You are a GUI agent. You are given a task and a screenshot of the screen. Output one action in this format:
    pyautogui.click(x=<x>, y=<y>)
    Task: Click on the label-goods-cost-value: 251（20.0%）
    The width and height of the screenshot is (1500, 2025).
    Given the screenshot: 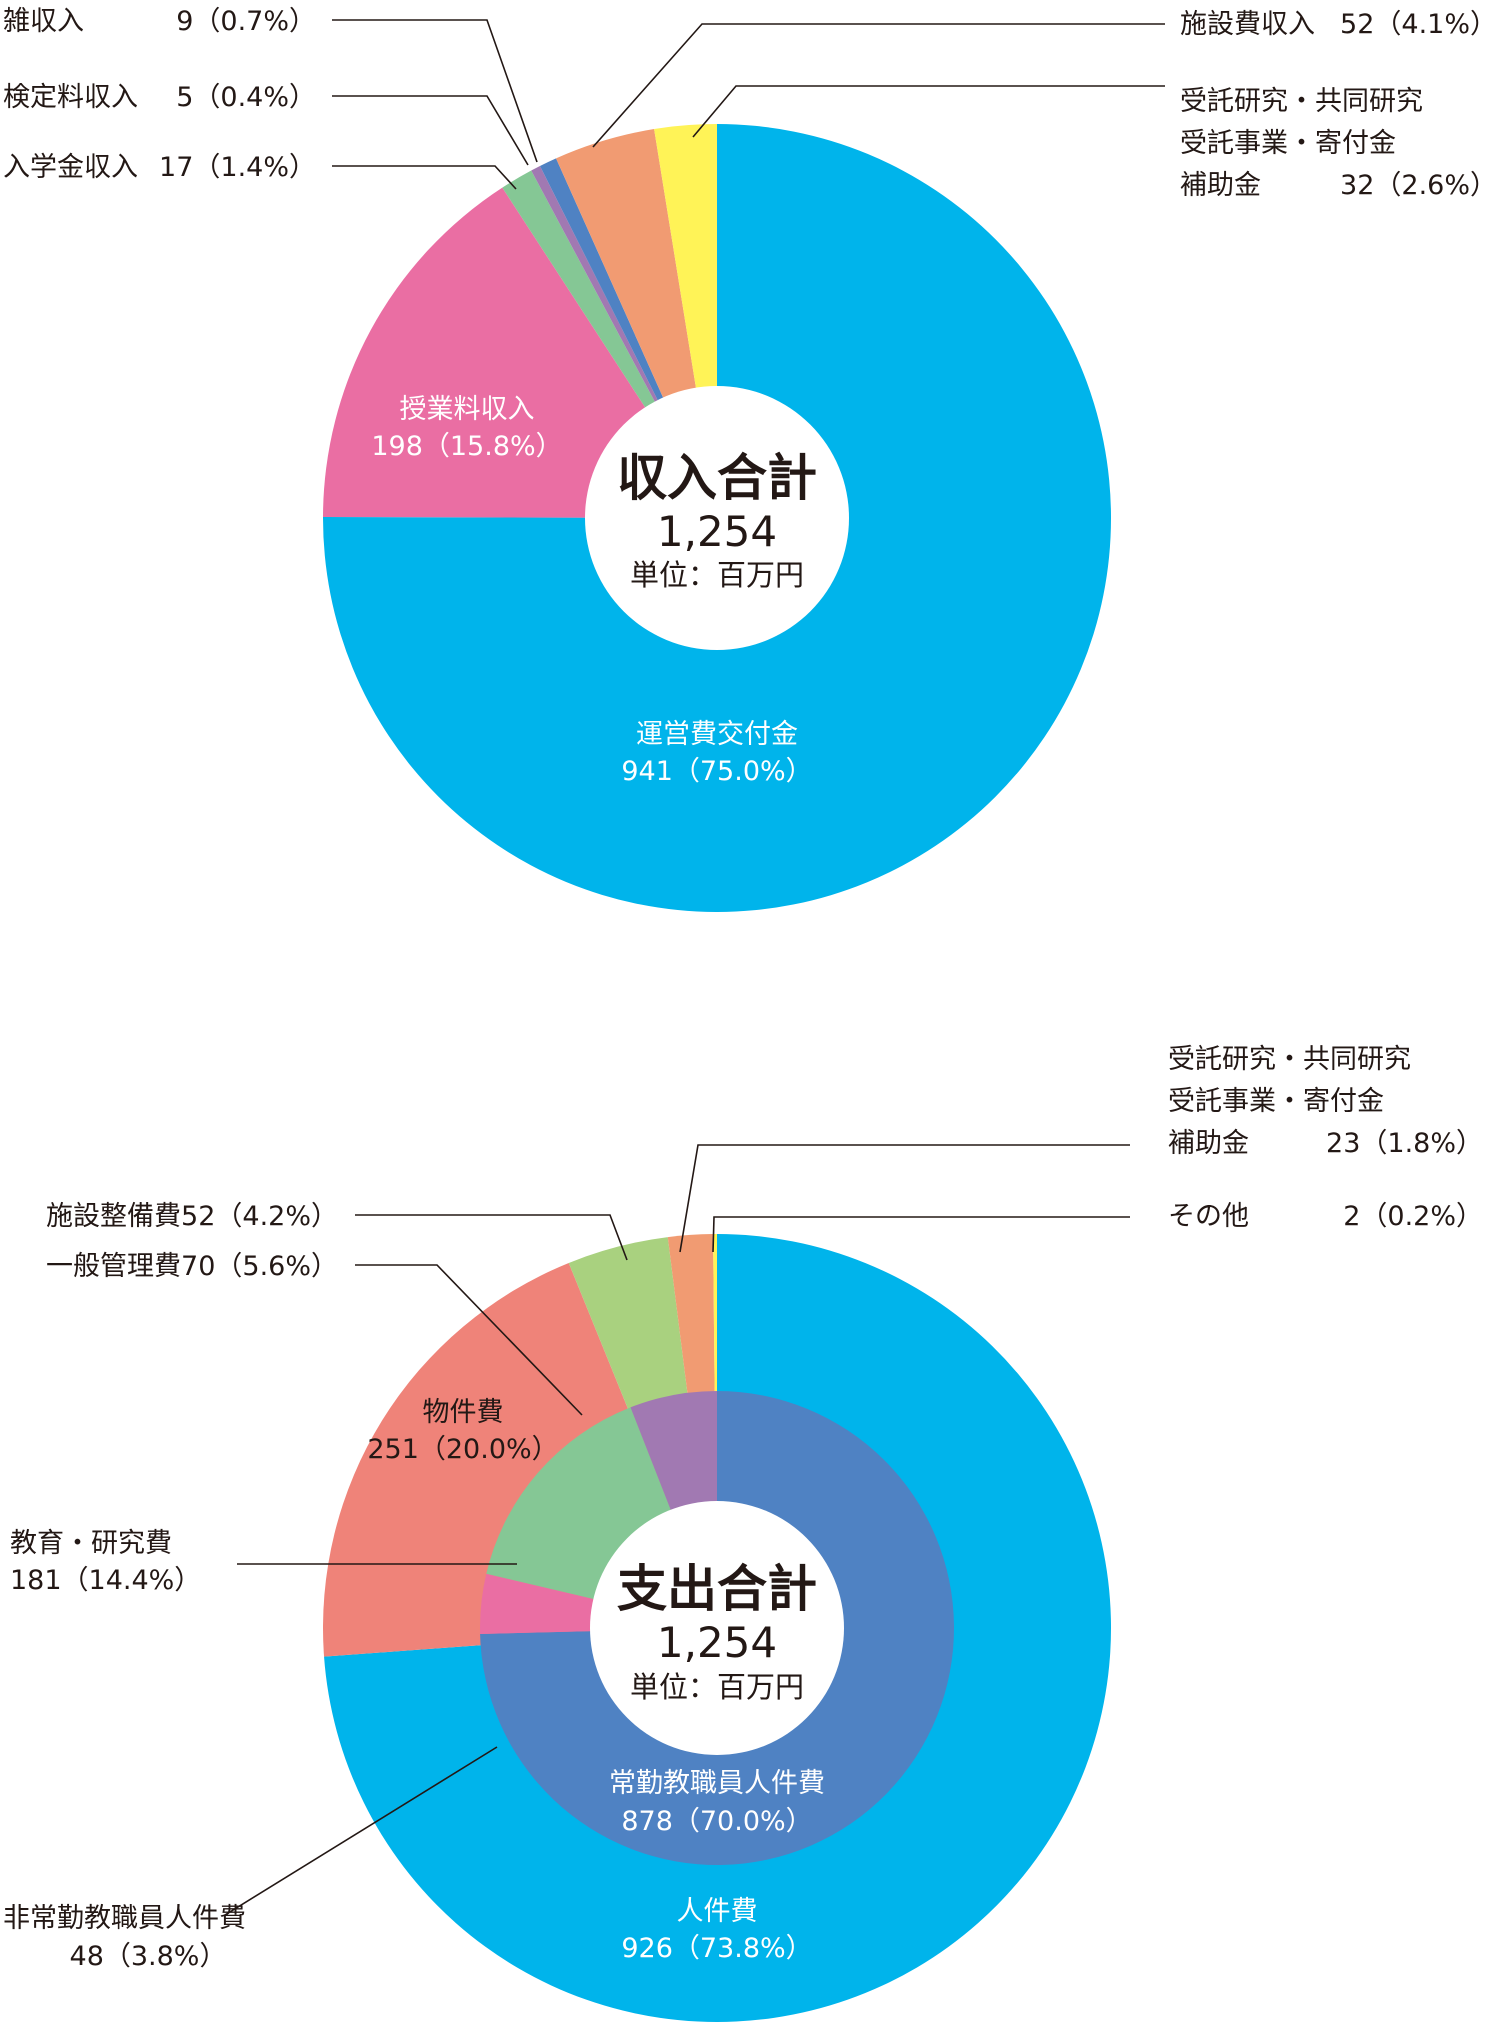 What is the action you would take?
    pyautogui.click(x=462, y=1449)
    